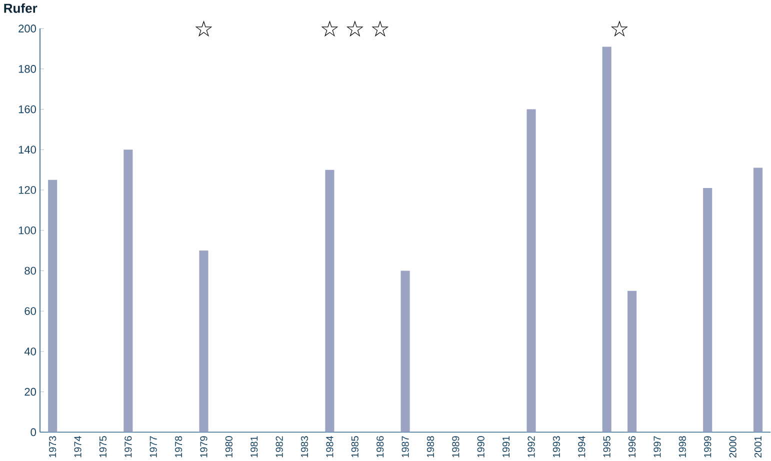  Describe the element at coordinates (556, 447) in the screenshot. I see `x-tick-label: 1993` at that location.